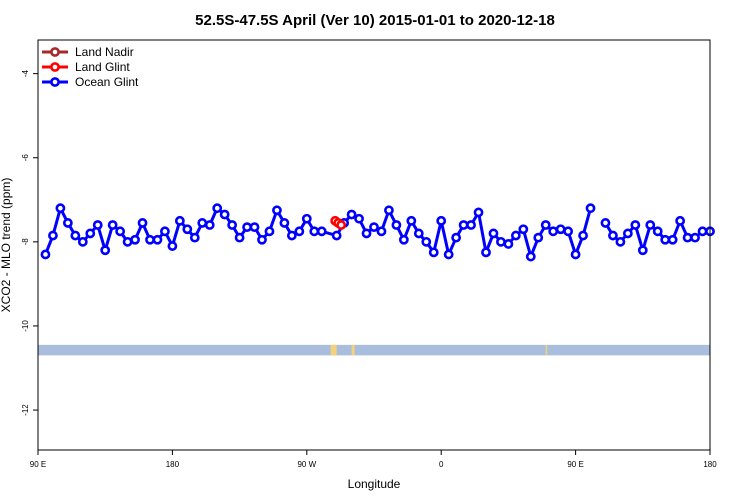 The image size is (750, 500). I want to click on x-axis: 90 E 180 90 W 0 90 E 180, so click(373, 459).